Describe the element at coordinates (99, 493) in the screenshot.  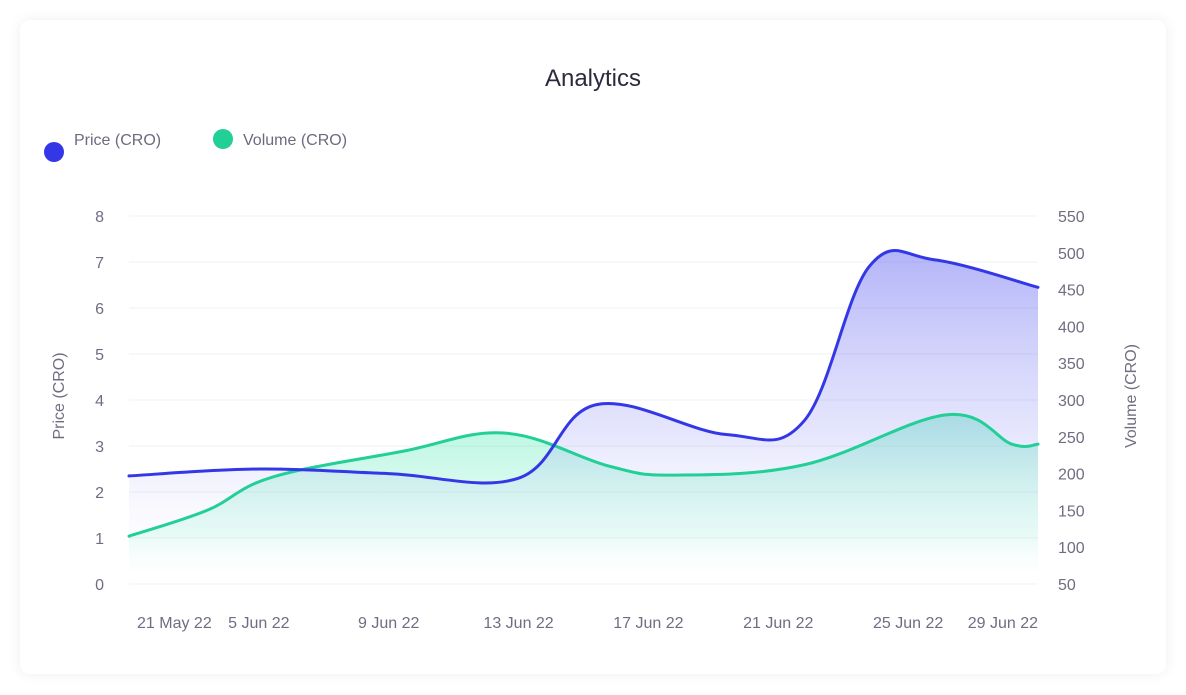
I see `y-left-tick-label: 2` at that location.